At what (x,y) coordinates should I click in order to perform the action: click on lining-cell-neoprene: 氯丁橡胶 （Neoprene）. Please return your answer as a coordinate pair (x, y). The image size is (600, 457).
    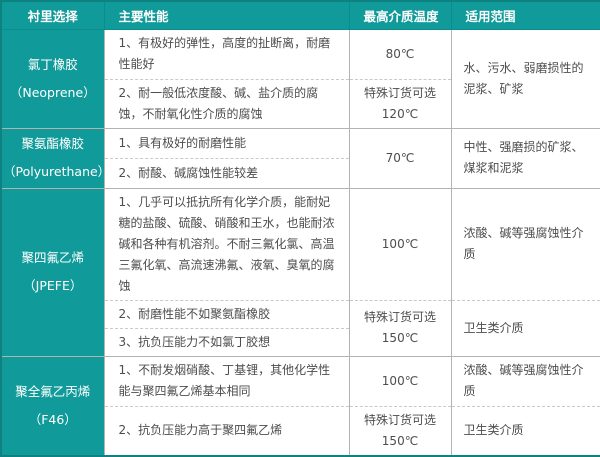
    Looking at the image, I should click on (53, 78).